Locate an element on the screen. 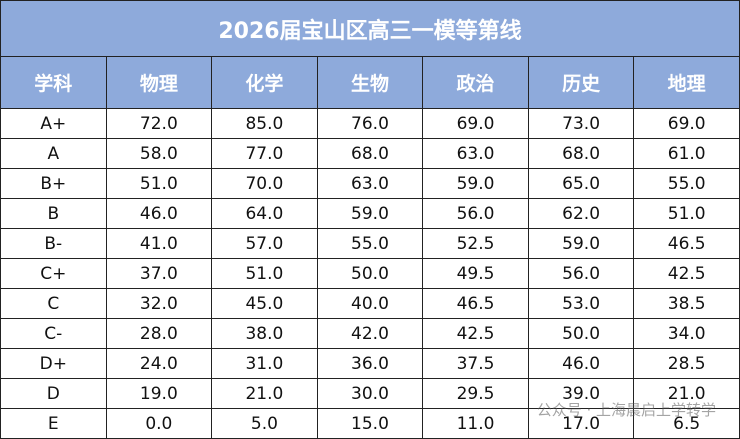 This screenshot has height=439, width=740. score-cell: 61.0 is located at coordinates (686, 153).